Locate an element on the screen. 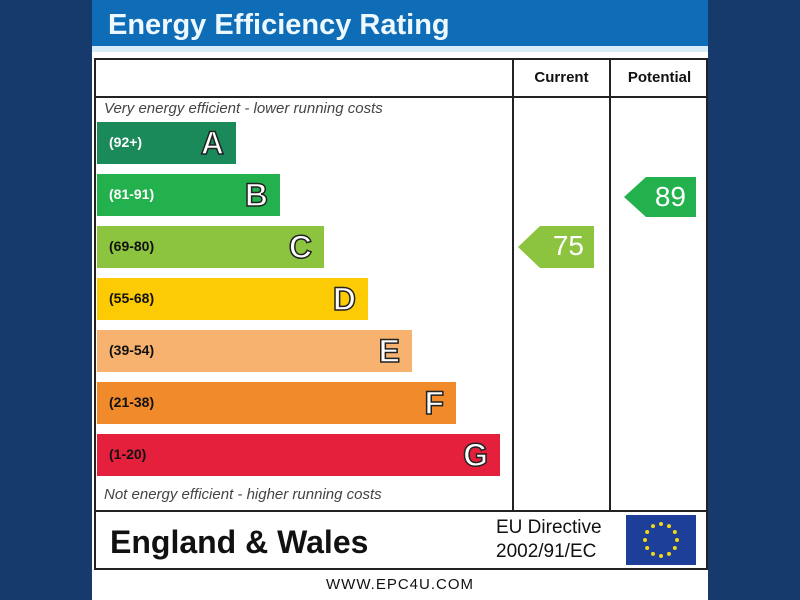  band-bar-d: (55-68) D is located at coordinates (232, 299).